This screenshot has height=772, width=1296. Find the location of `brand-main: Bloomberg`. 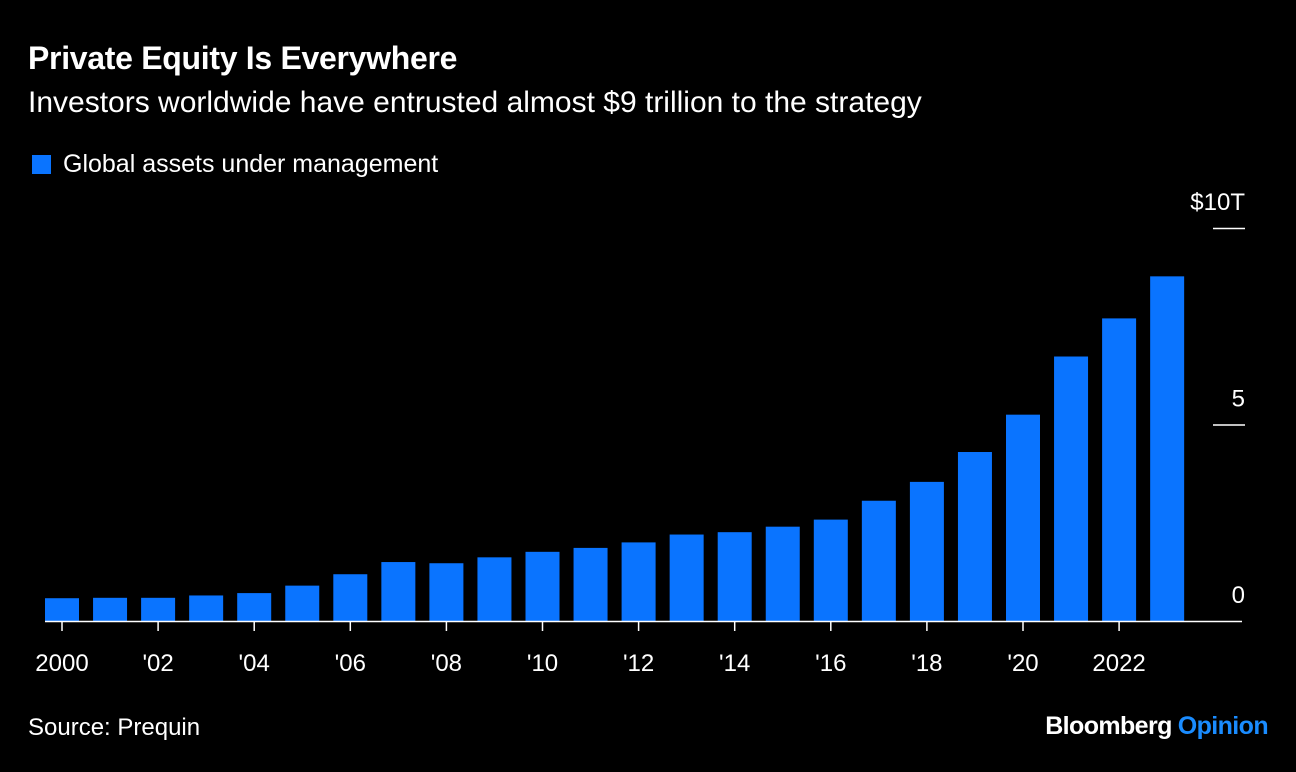

brand-main: Bloomberg is located at coordinates (1108, 726).